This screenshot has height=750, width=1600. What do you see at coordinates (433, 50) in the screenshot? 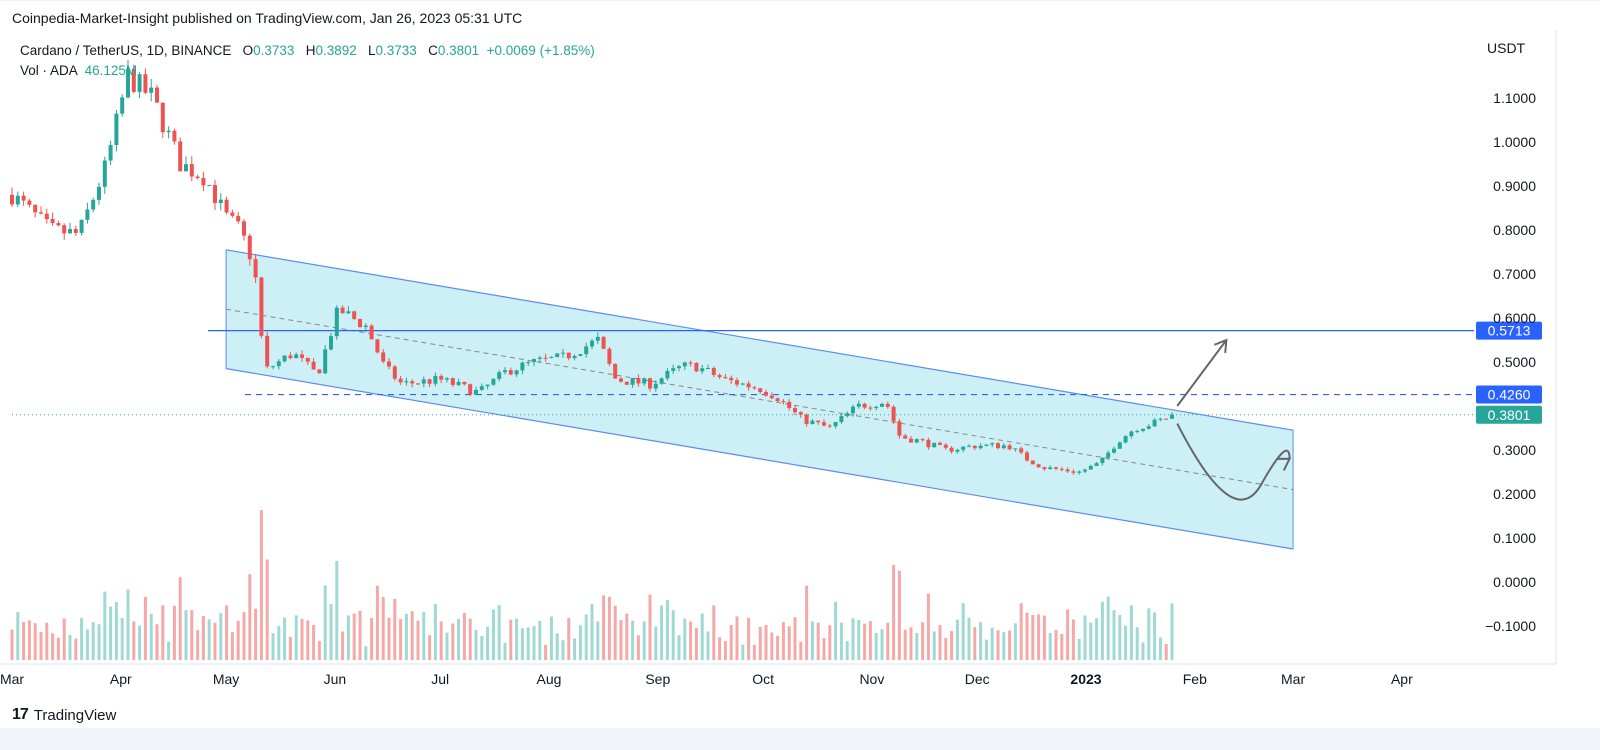
I see `close-label: C` at bounding box center [433, 50].